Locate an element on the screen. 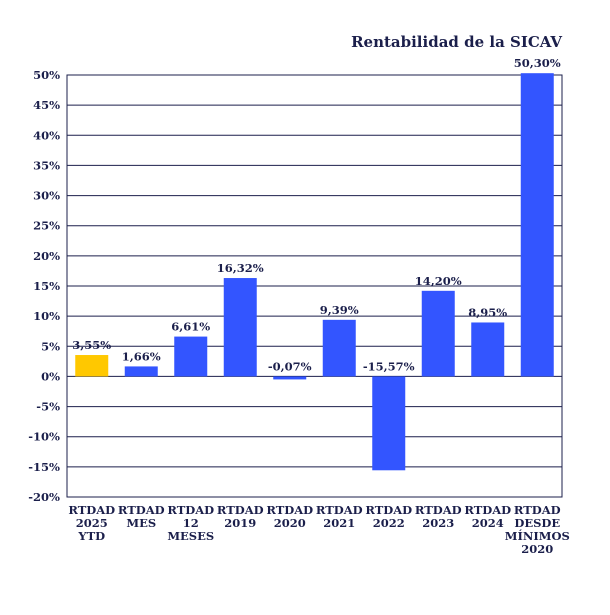 This screenshot has height=615, width=610. x-tick-label-line: 2021 is located at coordinates (339, 523).